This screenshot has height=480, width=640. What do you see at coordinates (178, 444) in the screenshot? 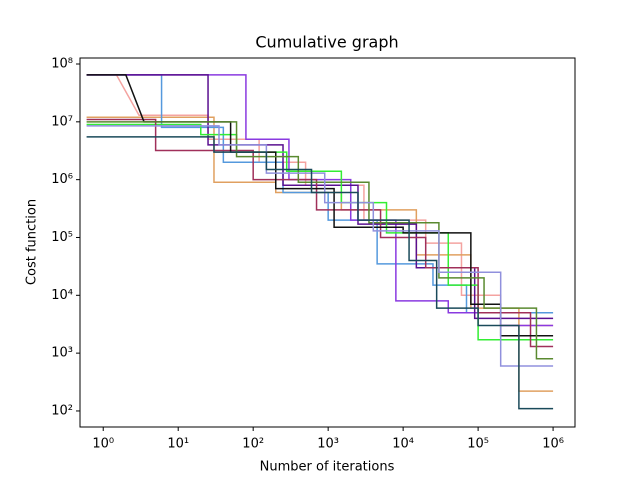
I see `x-tick-label: 10¹` at bounding box center [178, 444].